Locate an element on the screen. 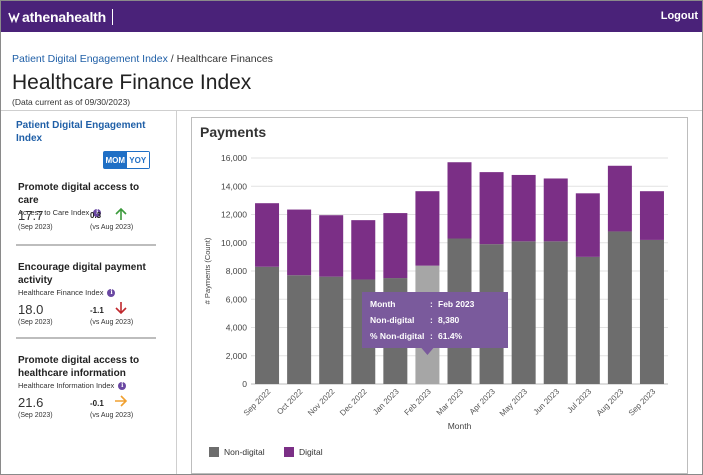 This screenshot has height=475, width=703. metric-subtitle-row: Healthcare Information Index i is located at coordinates (88, 385).